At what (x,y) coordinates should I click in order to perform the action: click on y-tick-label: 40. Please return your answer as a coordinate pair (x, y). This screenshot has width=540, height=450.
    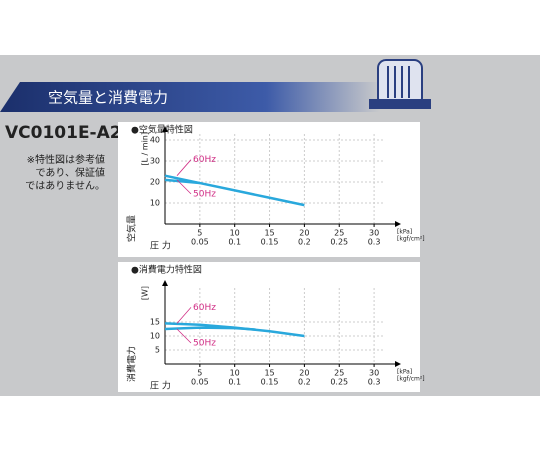
    Looking at the image, I should click on (155, 140).